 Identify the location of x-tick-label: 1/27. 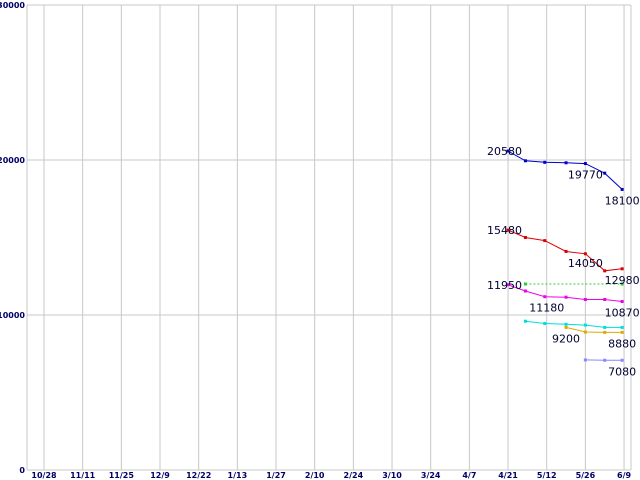
(276, 475).